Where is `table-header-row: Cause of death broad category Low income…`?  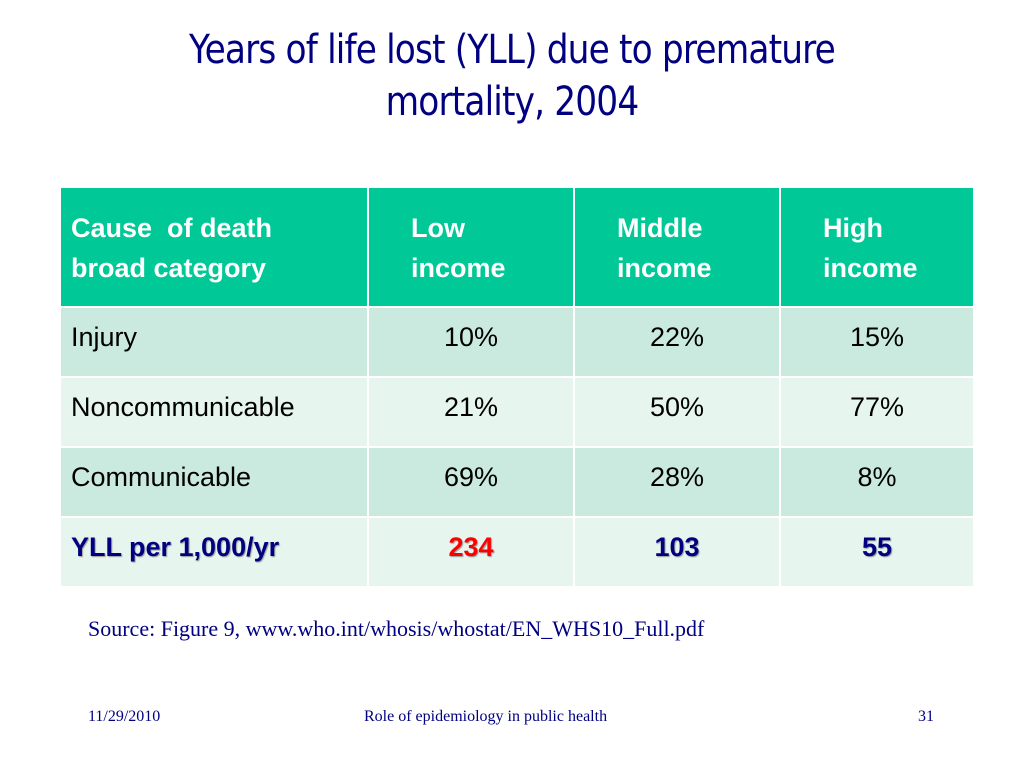
table-header-row: Cause of death broad category Low income… is located at coordinates (517, 247).